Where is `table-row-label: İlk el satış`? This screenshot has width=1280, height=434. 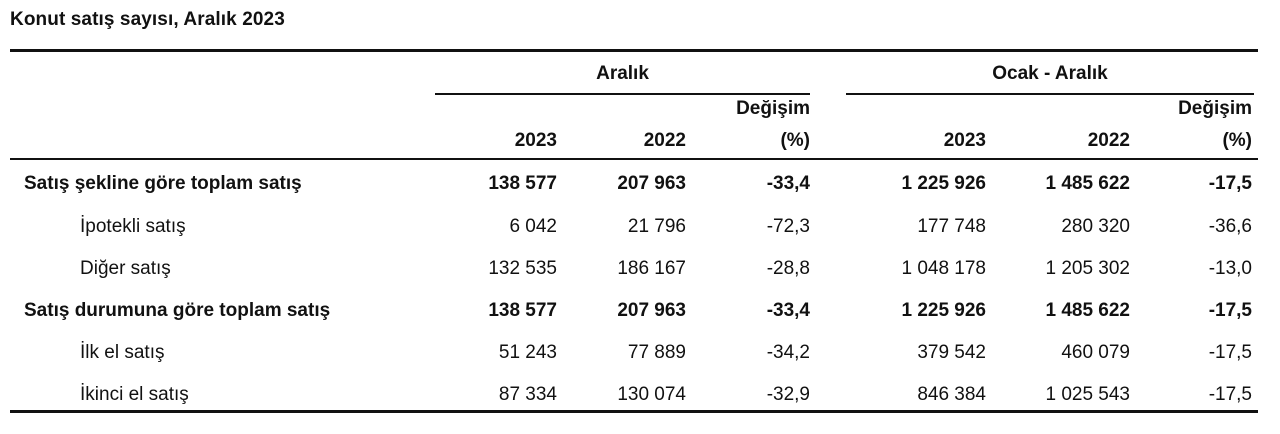
table-row-label: İlk el satış is located at coordinates (122, 352).